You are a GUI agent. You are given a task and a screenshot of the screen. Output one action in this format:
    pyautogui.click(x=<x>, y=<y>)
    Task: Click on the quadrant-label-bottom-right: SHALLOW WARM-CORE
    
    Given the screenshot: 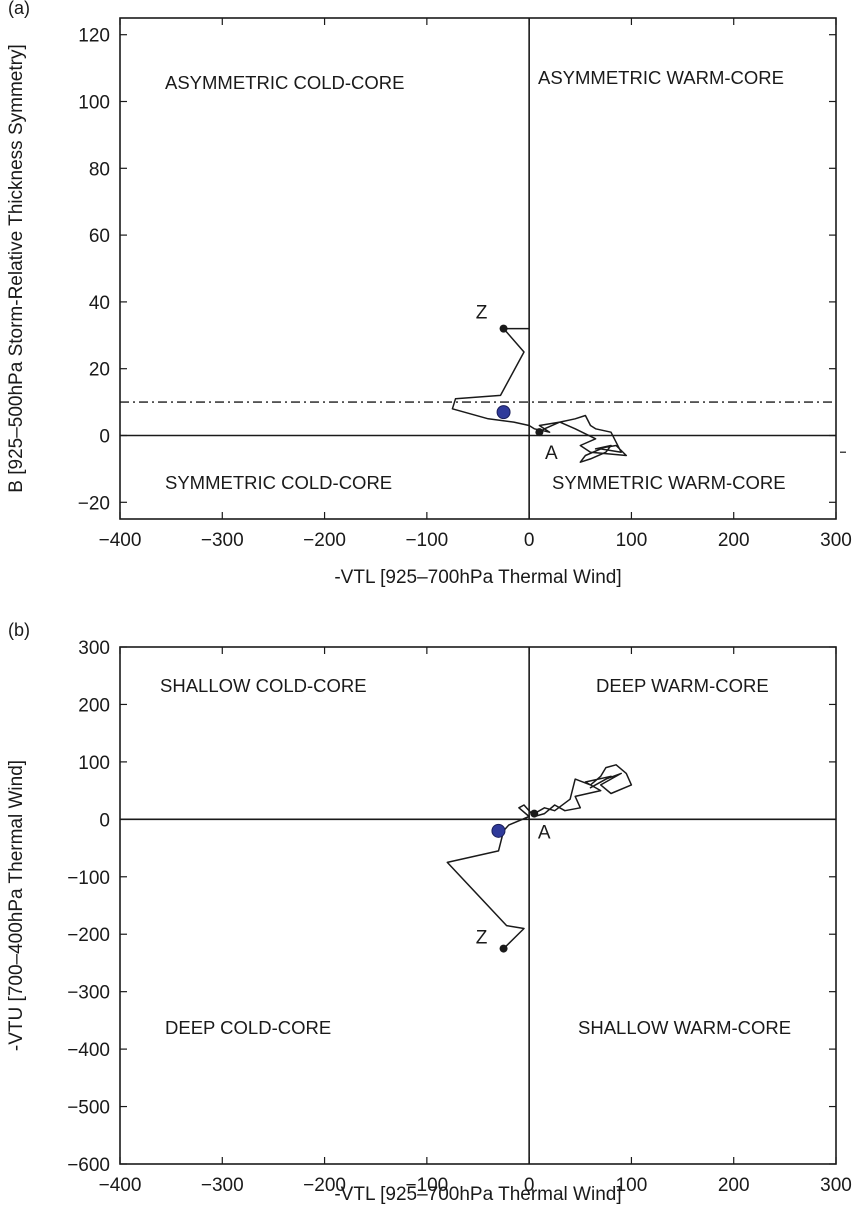 What is the action you would take?
    pyautogui.click(x=684, y=1027)
    